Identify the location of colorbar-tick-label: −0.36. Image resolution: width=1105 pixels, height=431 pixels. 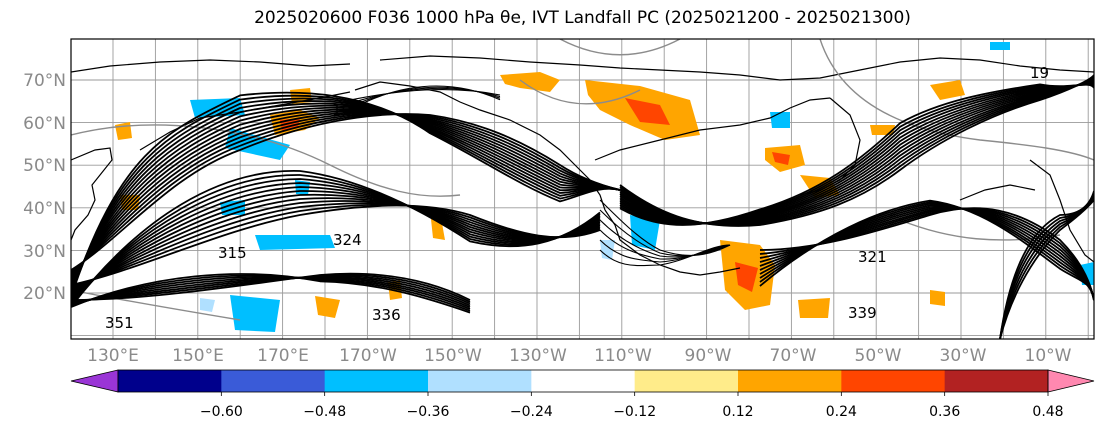
(428, 412).